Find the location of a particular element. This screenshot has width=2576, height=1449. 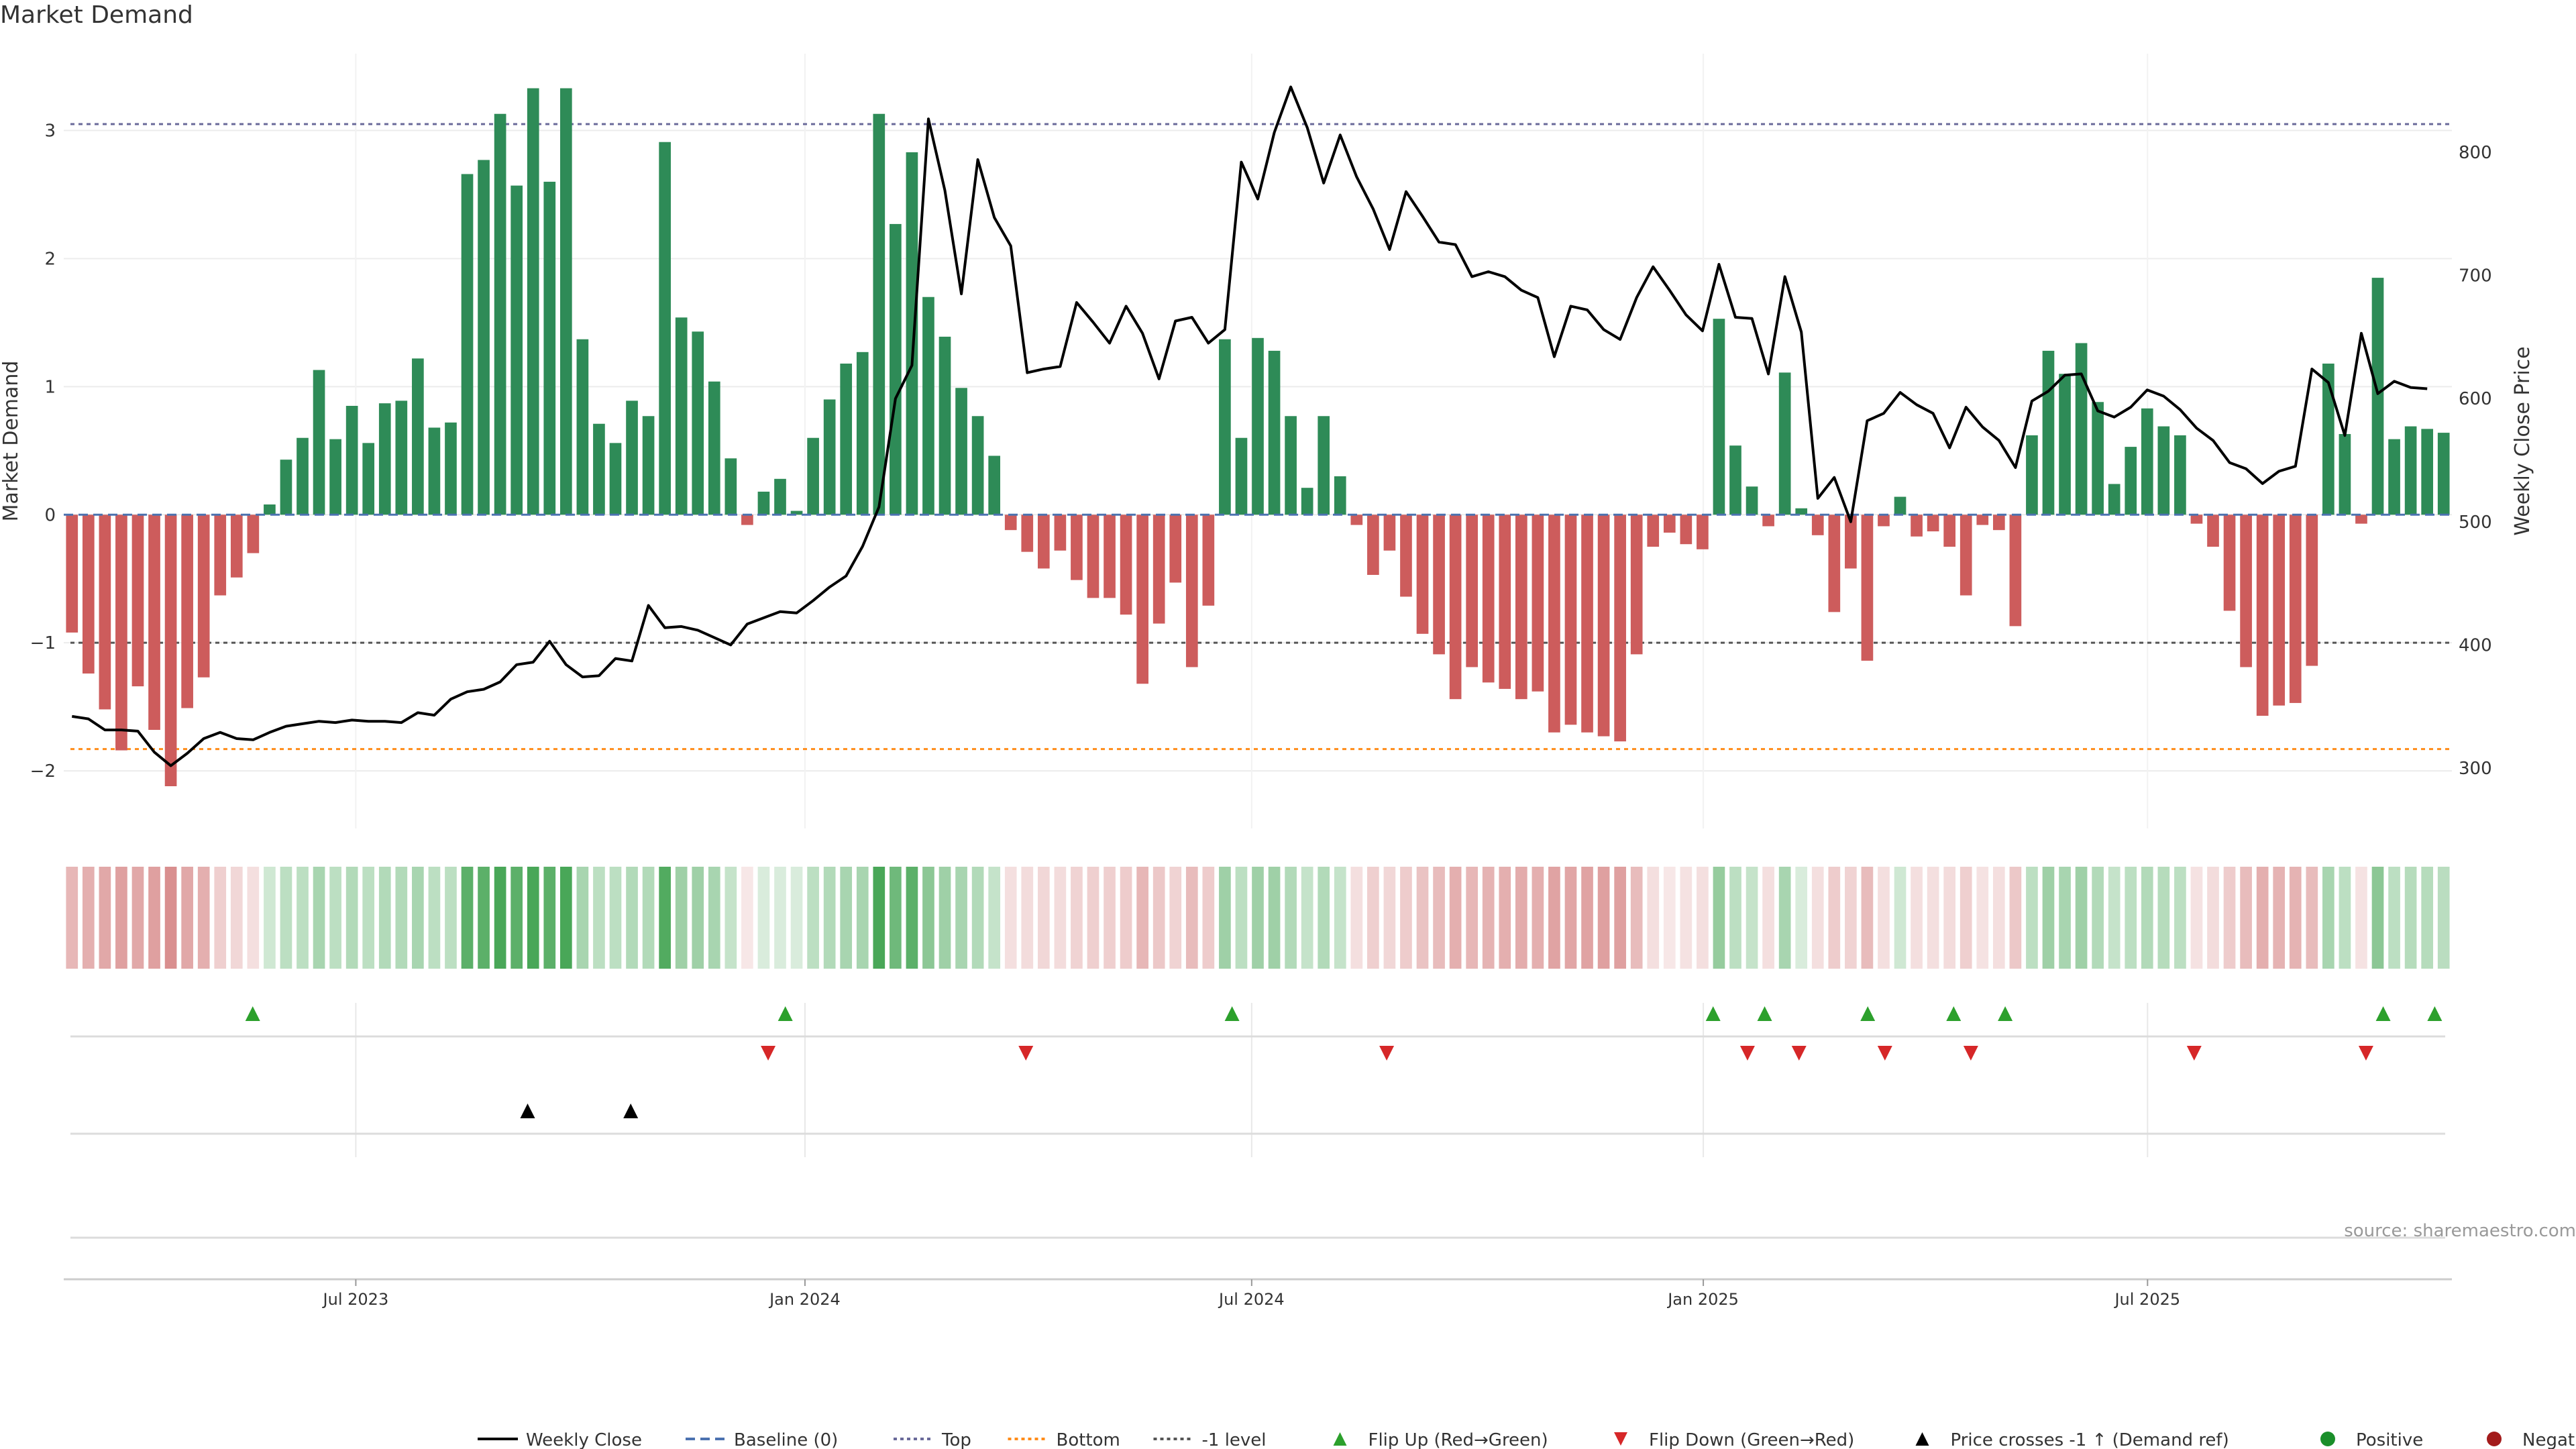

legend-item: Positive is located at coordinates (2371, 1439).